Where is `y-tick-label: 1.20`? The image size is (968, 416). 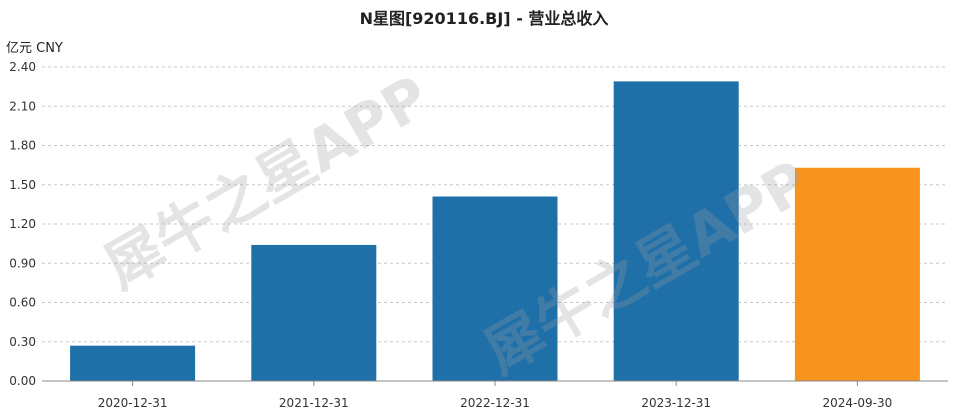 y-tick-label: 1.20 is located at coordinates (22, 224).